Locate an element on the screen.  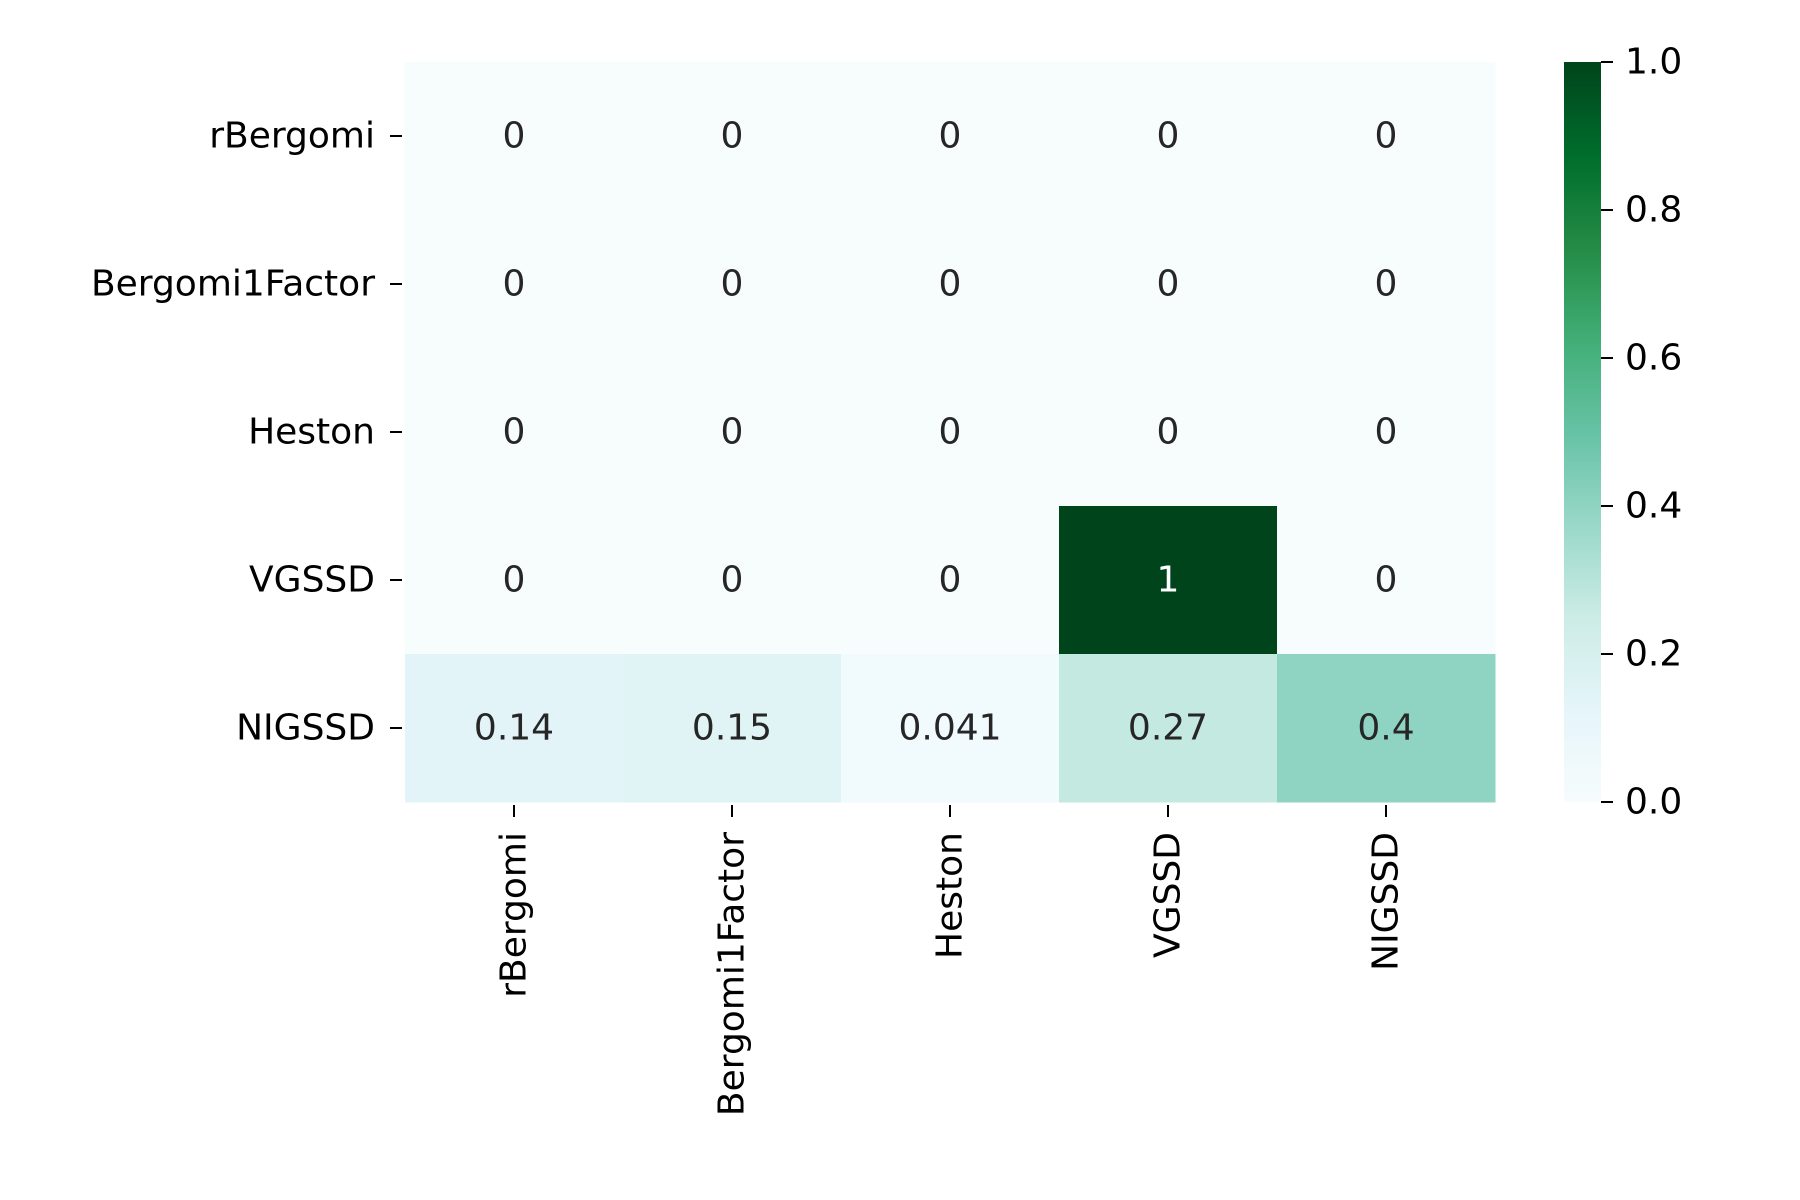
y-tick-label: NIGSSD is located at coordinates (305, 728).